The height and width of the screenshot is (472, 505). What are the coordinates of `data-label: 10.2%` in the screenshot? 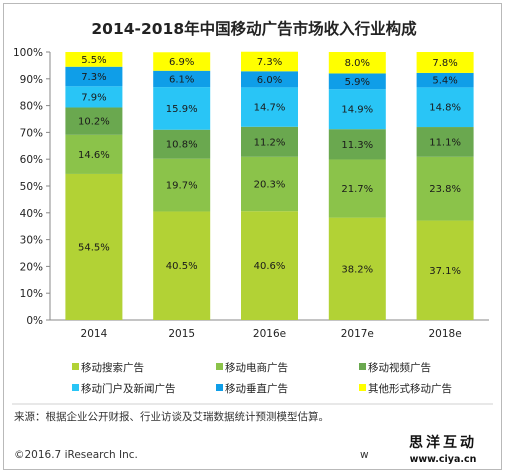 It's located at (94, 122).